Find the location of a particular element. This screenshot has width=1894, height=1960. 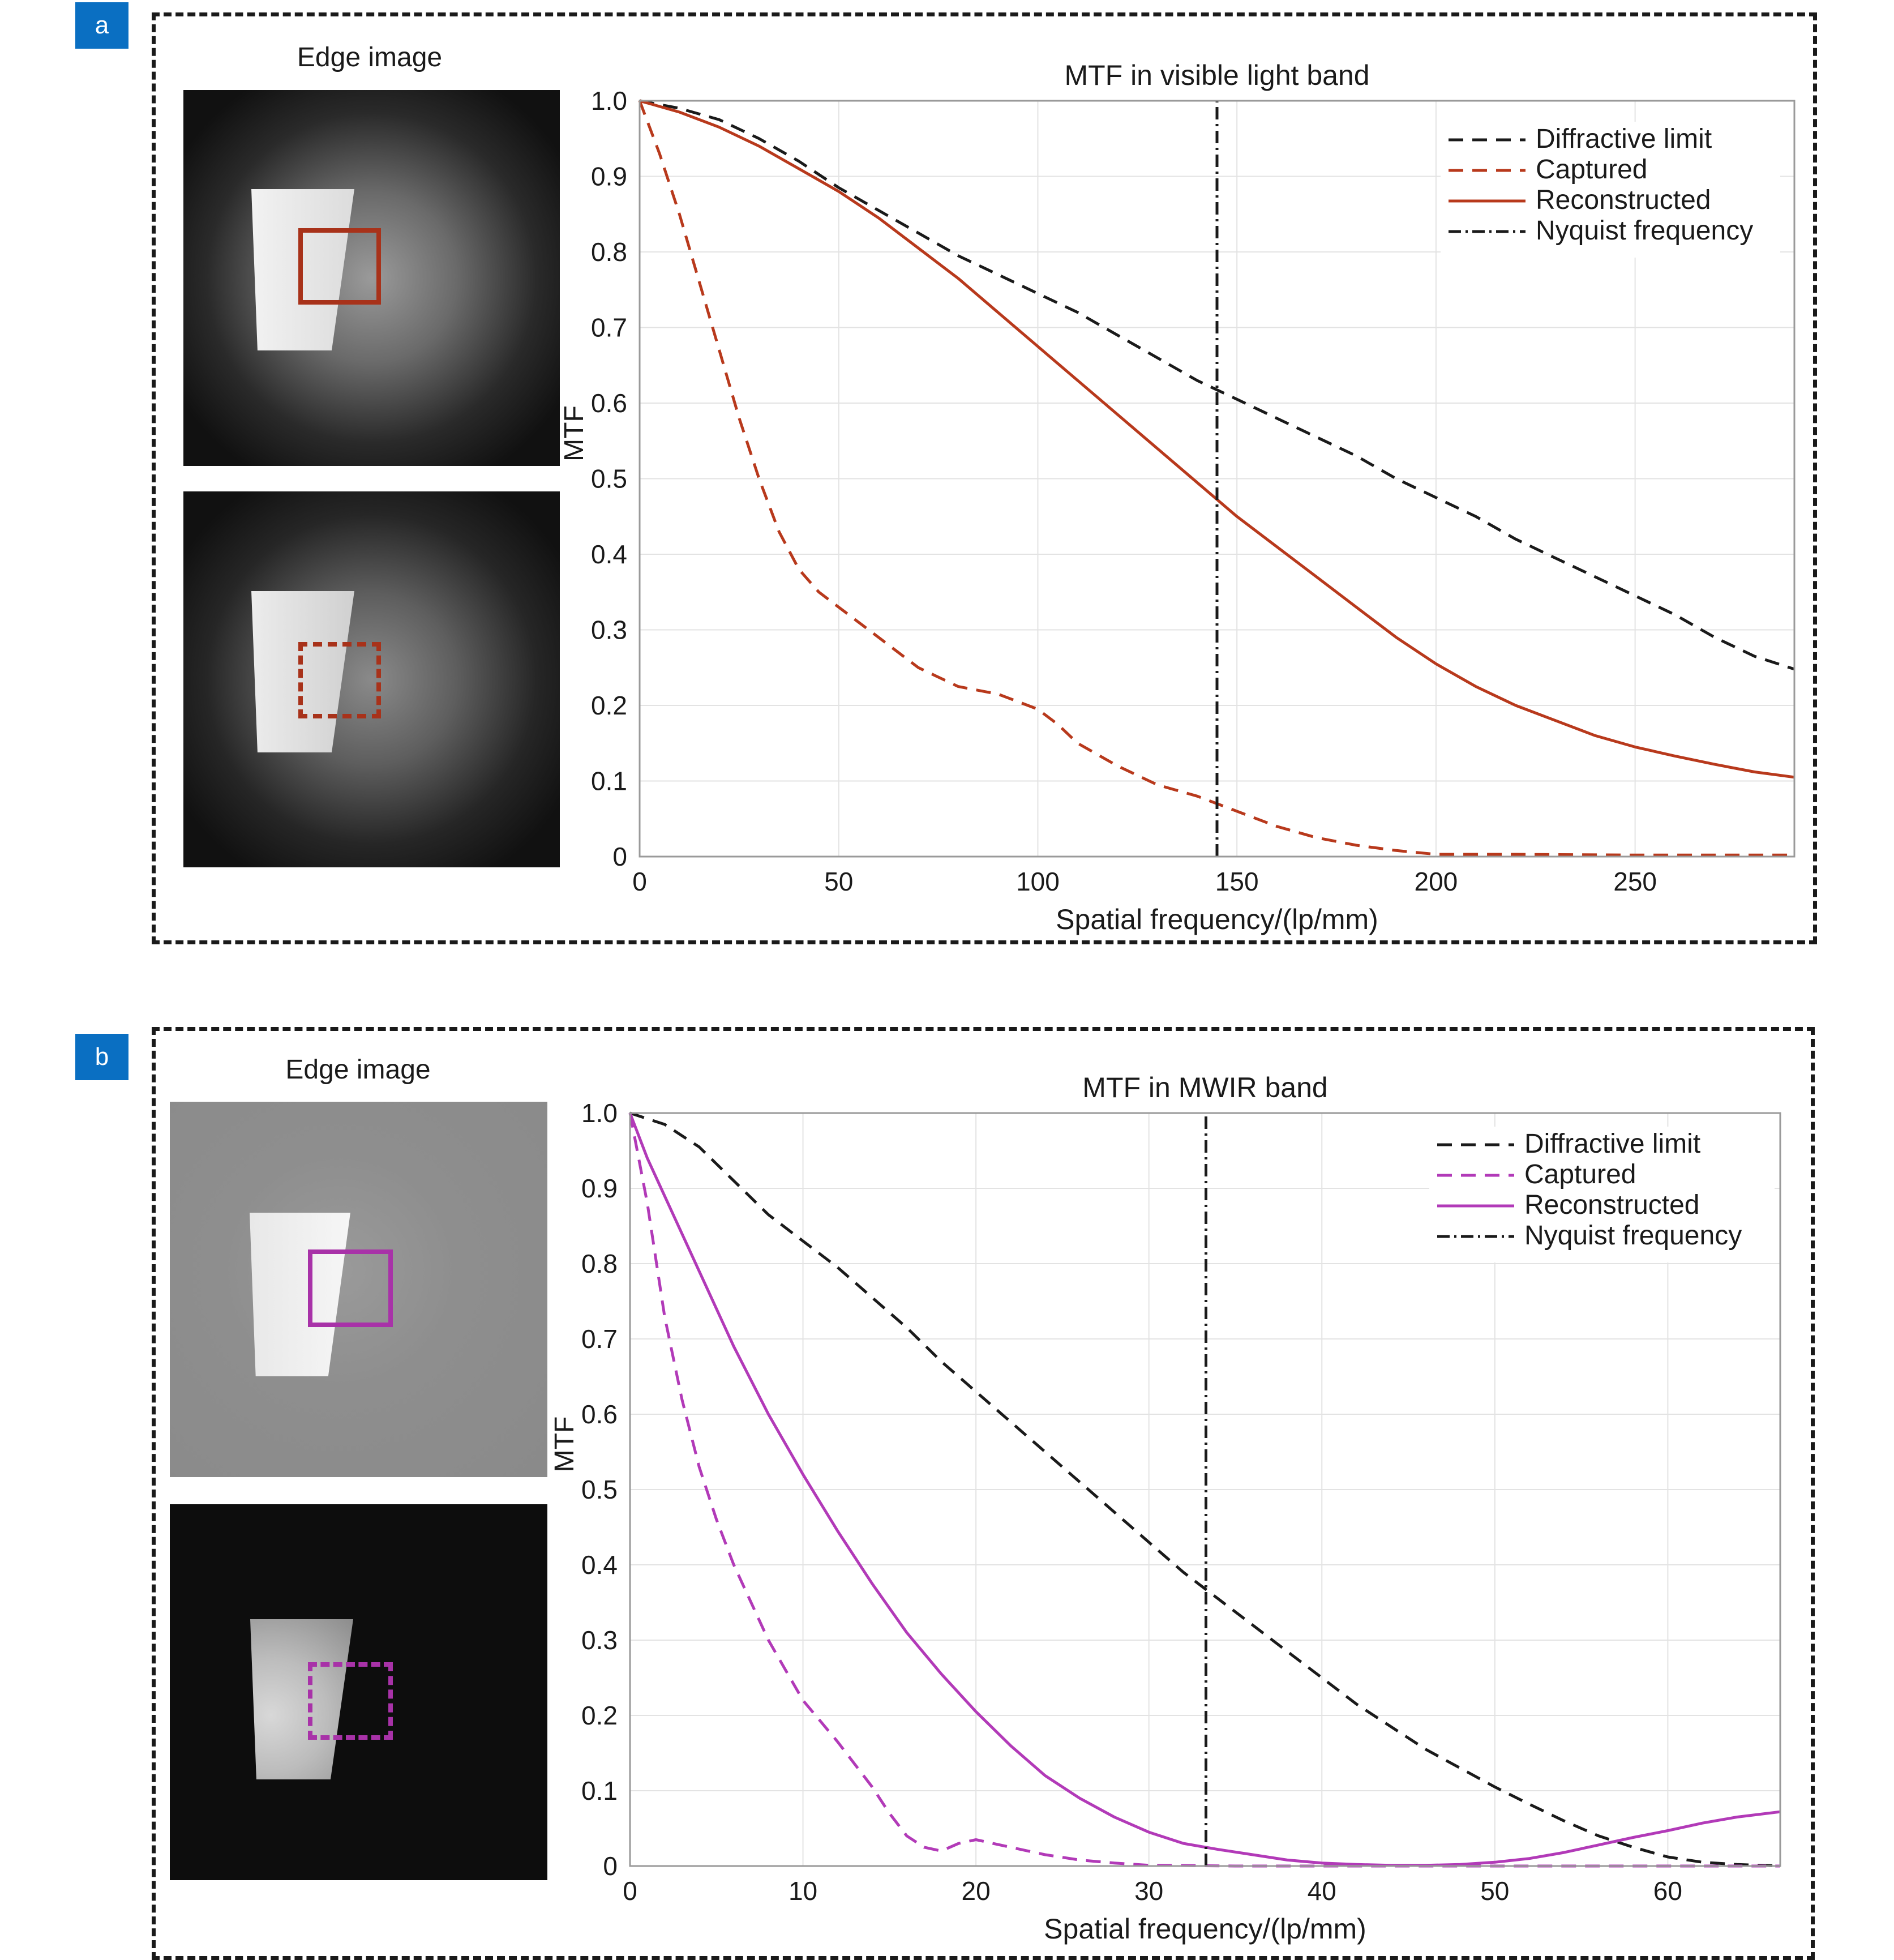

panel-b-edge-image-title: Edge image is located at coordinates (358, 1070).